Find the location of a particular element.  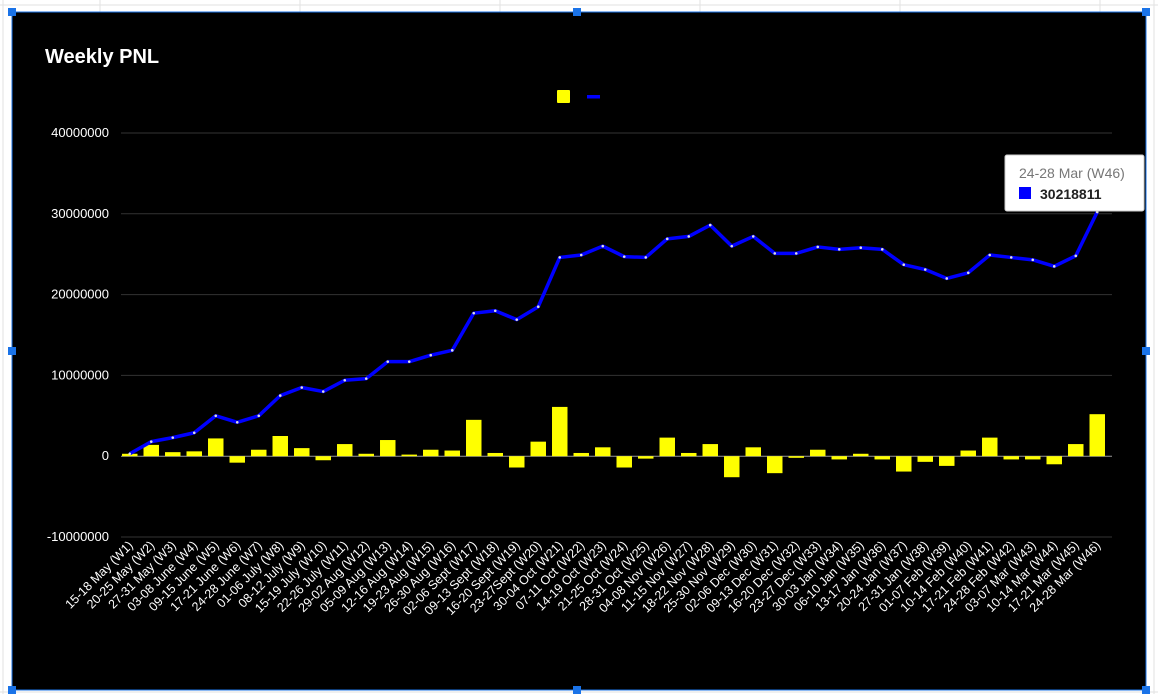

y-tick-label: 0 is located at coordinates (105, 455).